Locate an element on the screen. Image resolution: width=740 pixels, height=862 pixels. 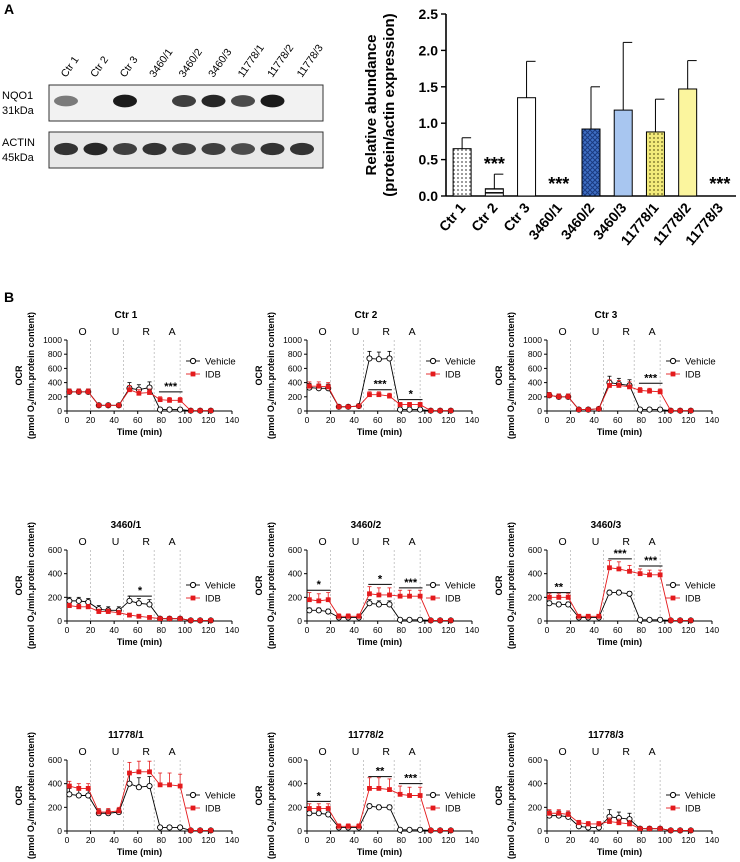
y-tick-label: 800 is located at coordinates (55, 354).